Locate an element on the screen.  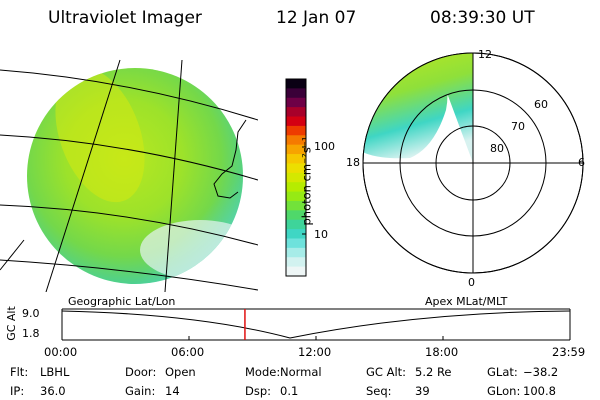
time-tick-label: 06:00 is located at coordinates (188, 352).